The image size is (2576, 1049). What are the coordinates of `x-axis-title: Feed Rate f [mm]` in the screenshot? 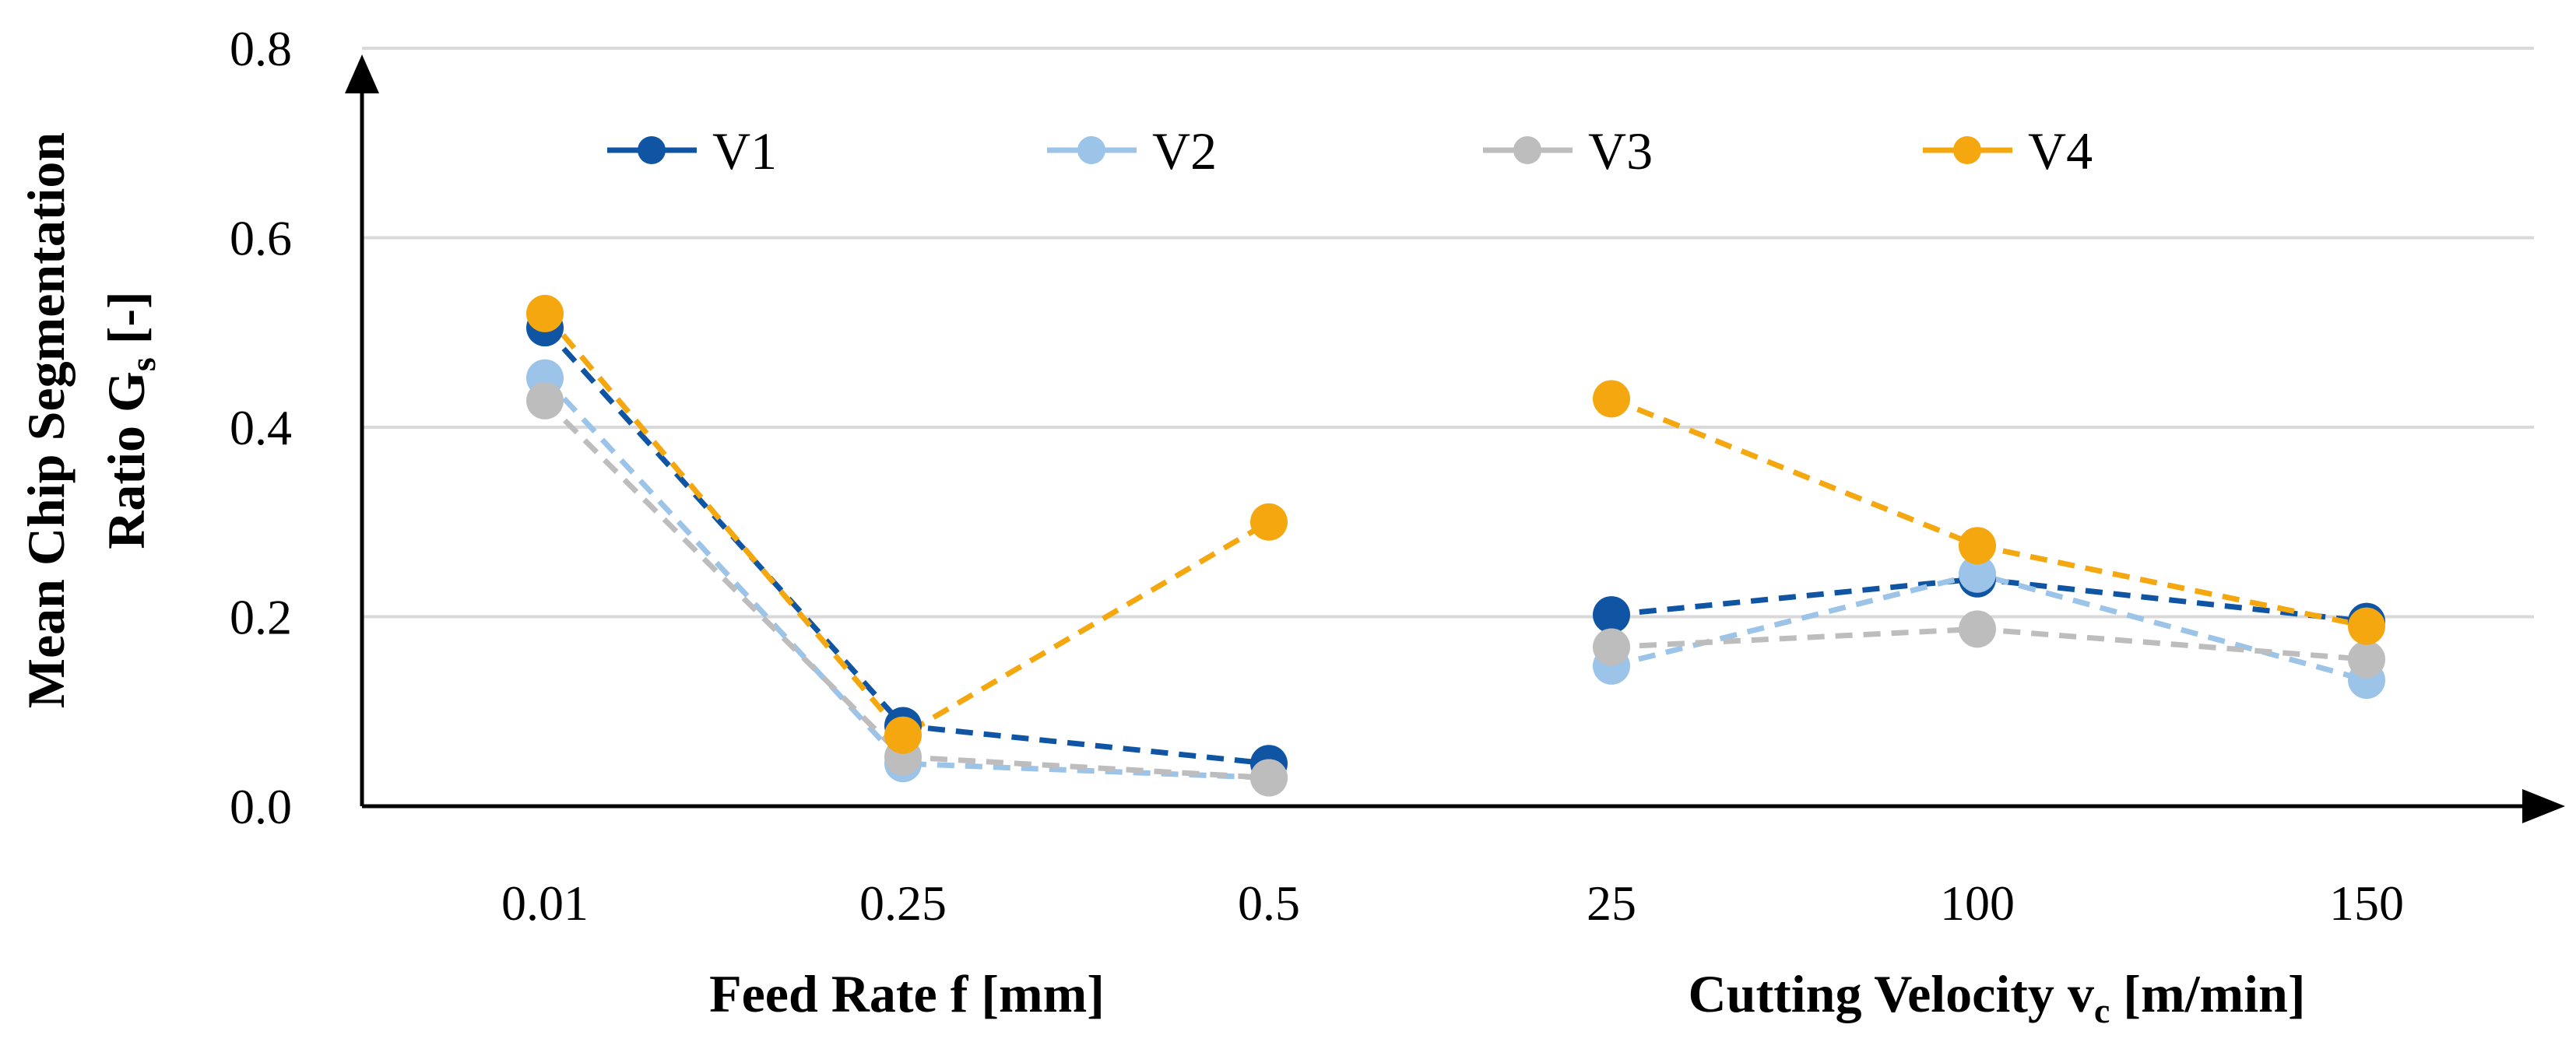 It's located at (907, 994).